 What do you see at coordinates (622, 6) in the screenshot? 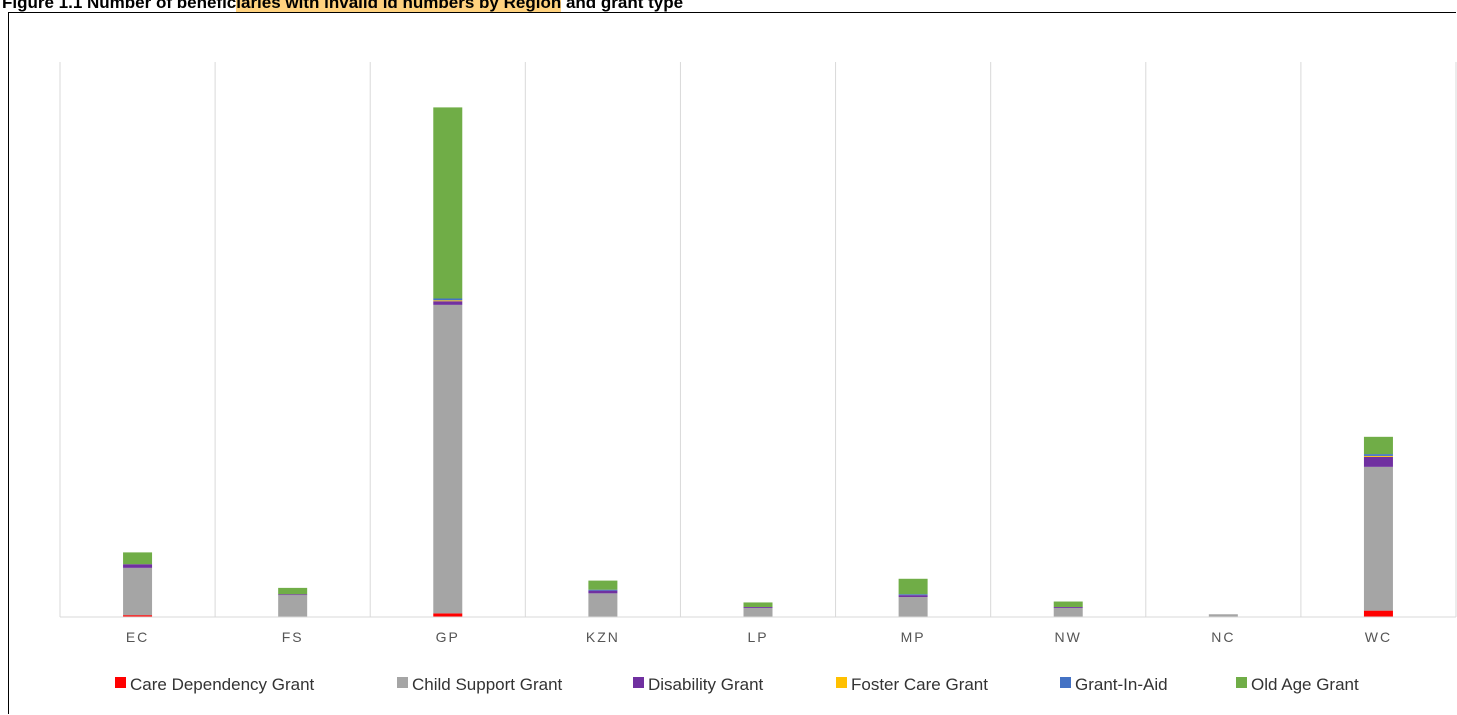
I see `title-part-3: and grant type` at bounding box center [622, 6].